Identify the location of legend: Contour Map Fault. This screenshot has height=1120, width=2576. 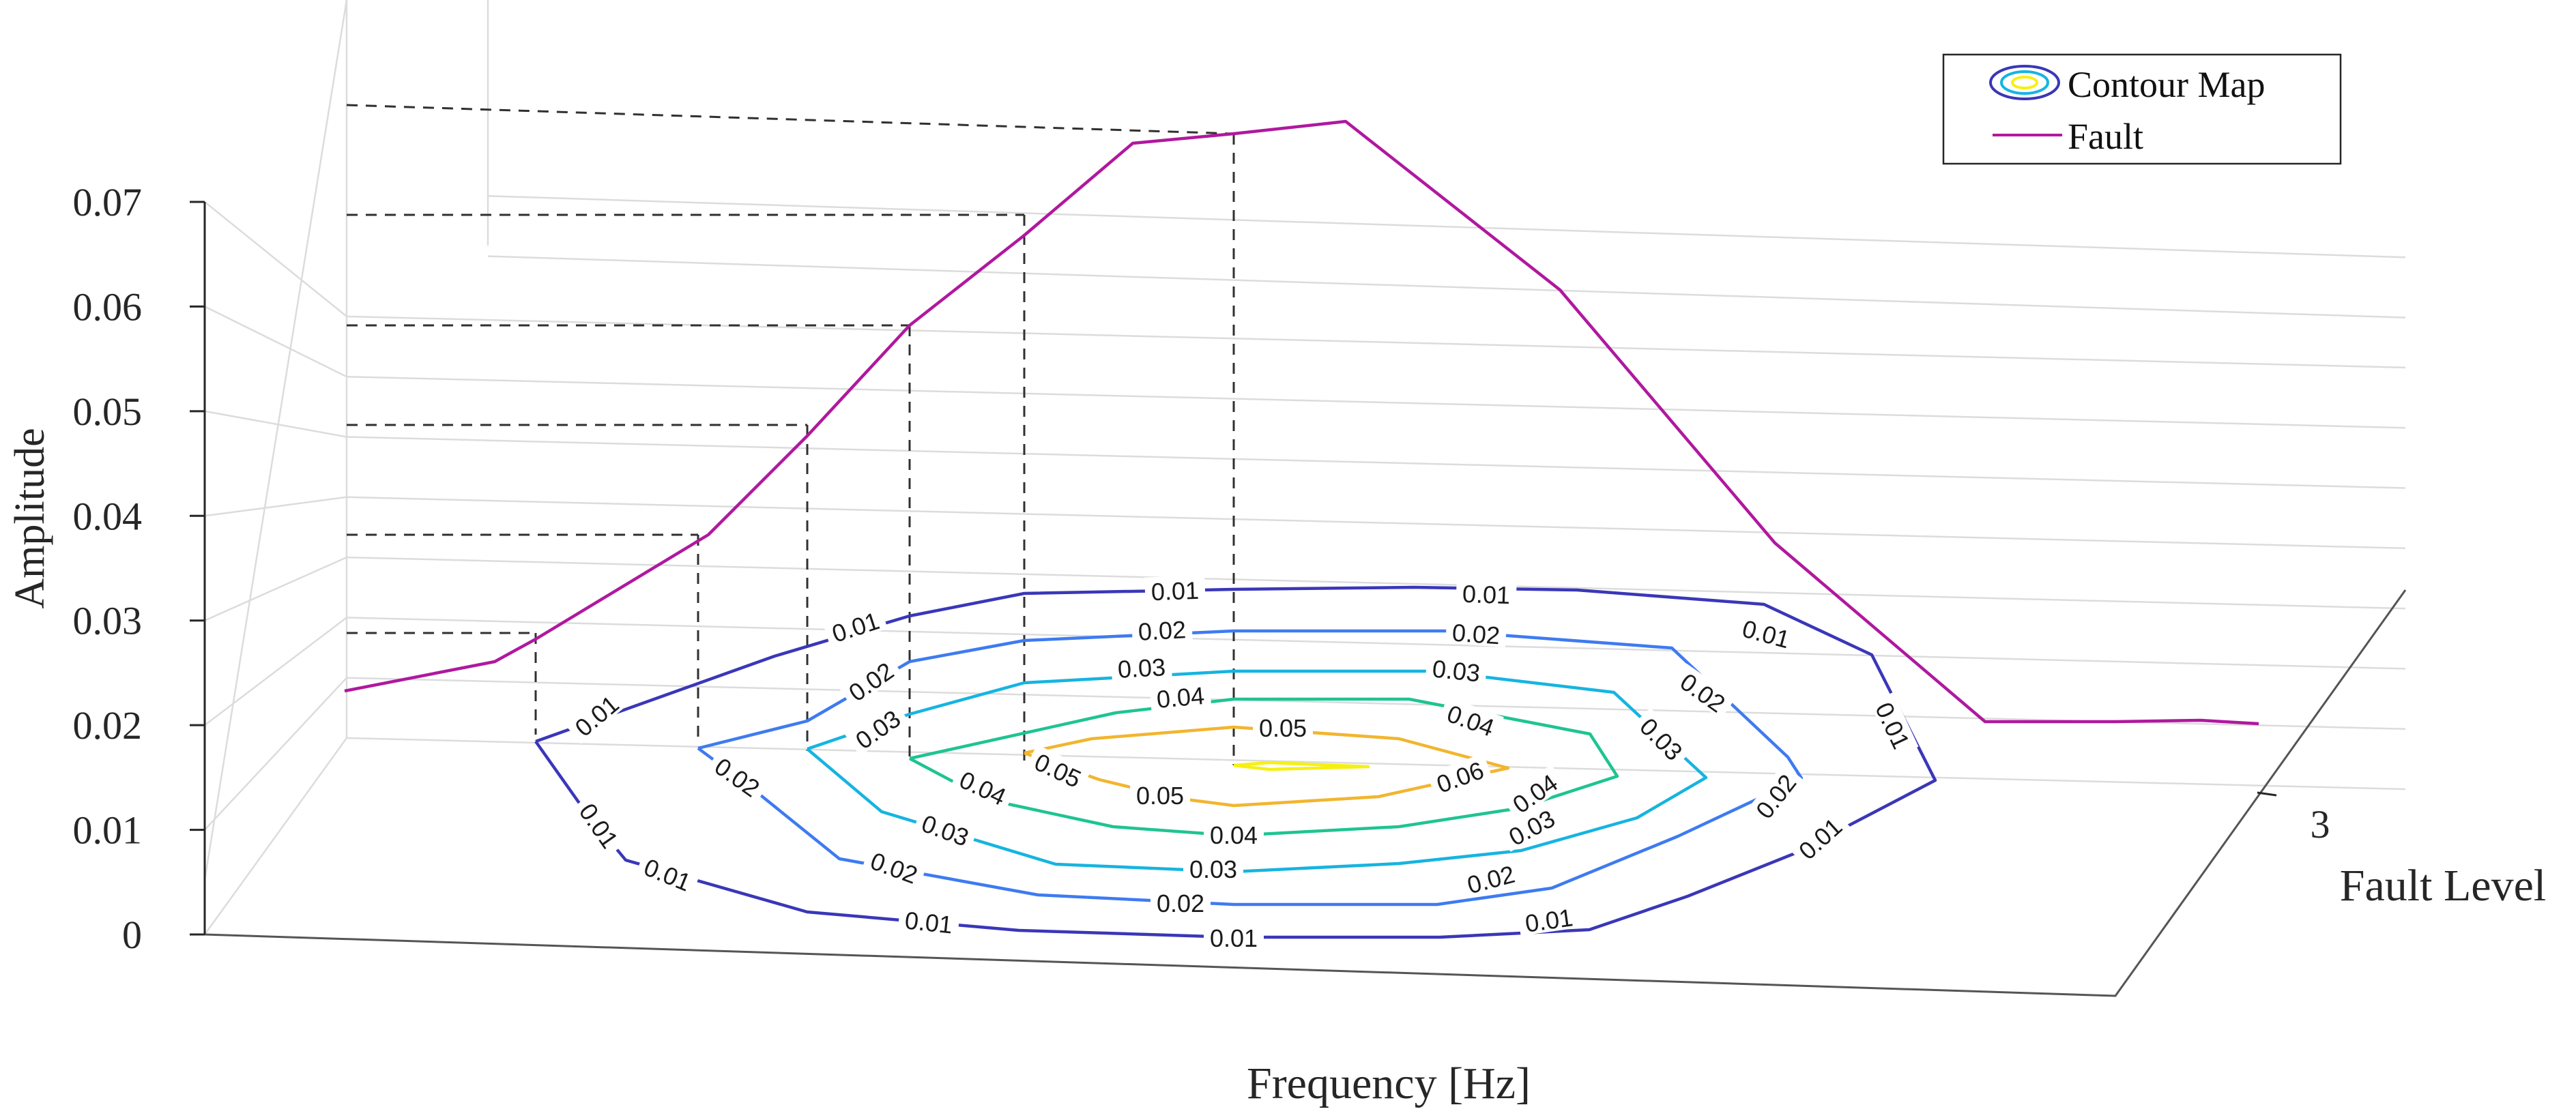
(2142, 109).